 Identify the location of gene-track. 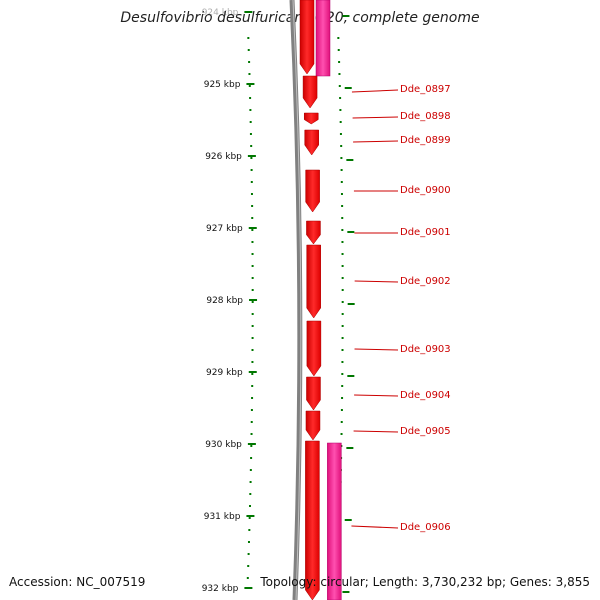
(320, 300).